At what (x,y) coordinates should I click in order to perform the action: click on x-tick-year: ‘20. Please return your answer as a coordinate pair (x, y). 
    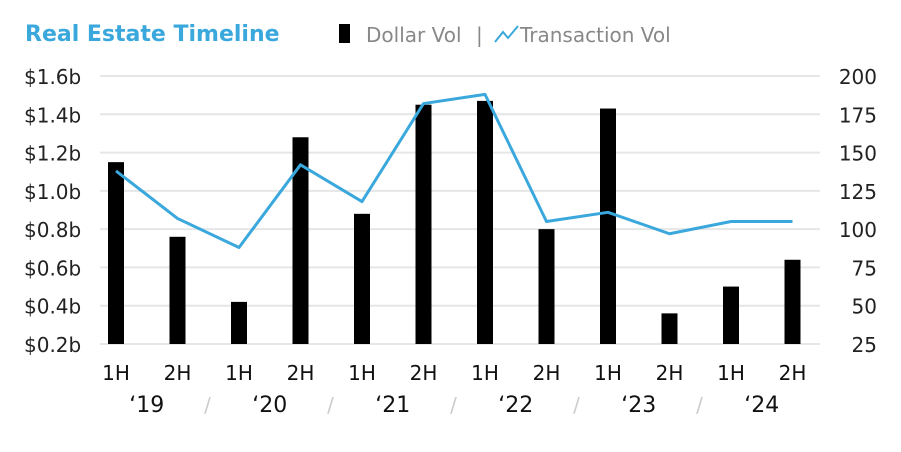
    Looking at the image, I should click on (269, 405).